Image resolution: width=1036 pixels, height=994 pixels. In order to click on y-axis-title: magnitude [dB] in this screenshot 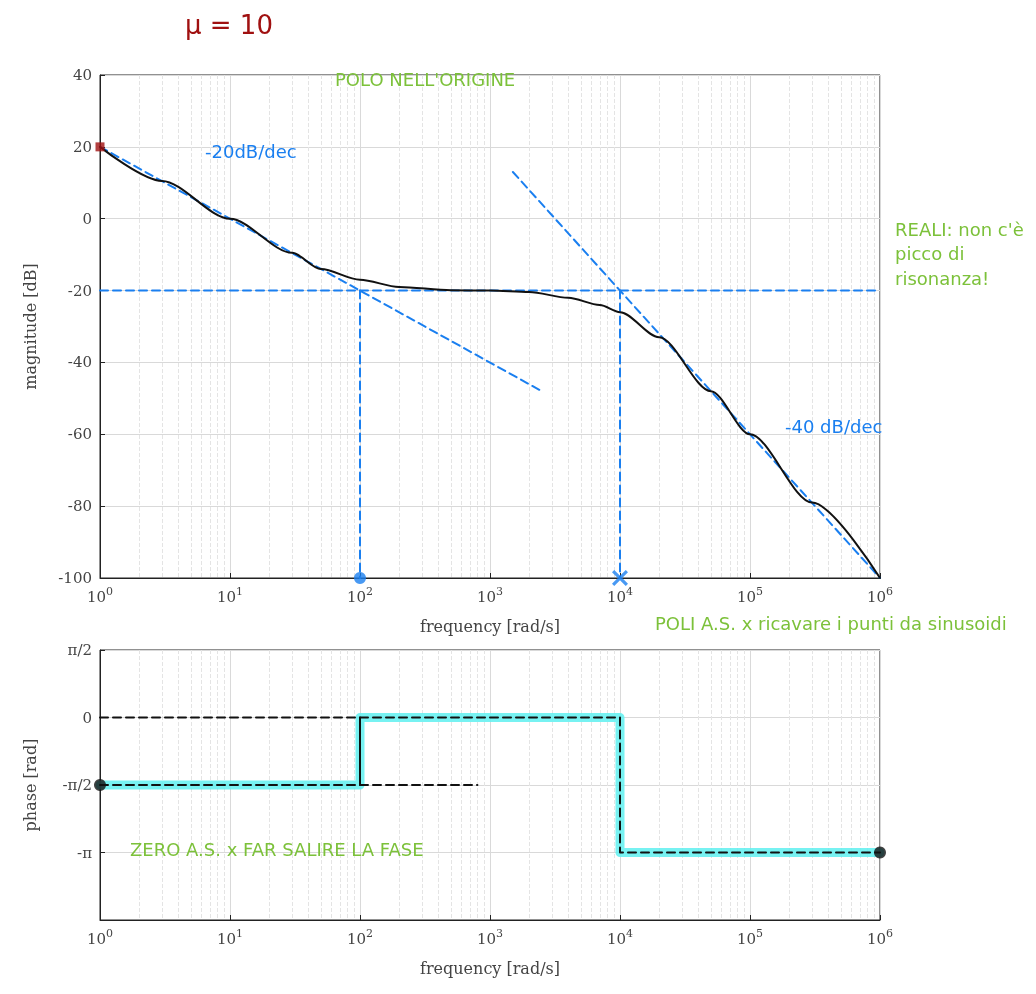, I will do `click(30, 326)`.